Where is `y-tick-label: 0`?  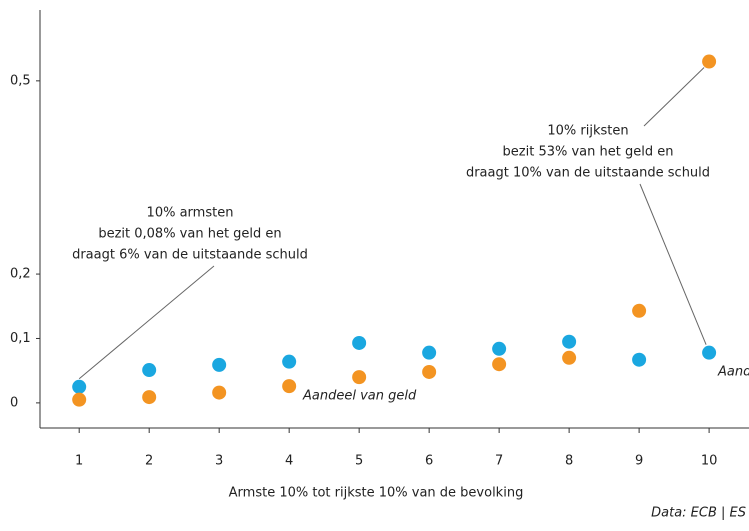
y-tick-label: 0 is located at coordinates (14, 402).